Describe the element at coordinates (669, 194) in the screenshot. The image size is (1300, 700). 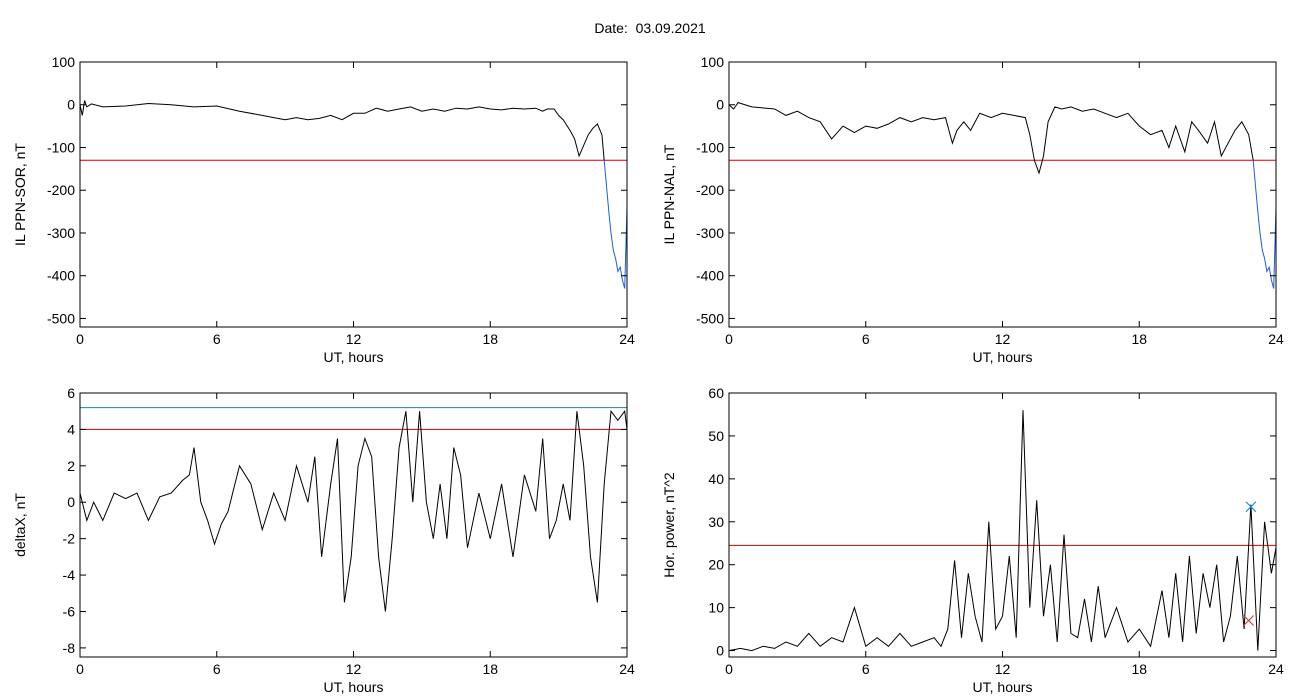
I see `y-axis-label: IL PPN-NAL, nT` at that location.